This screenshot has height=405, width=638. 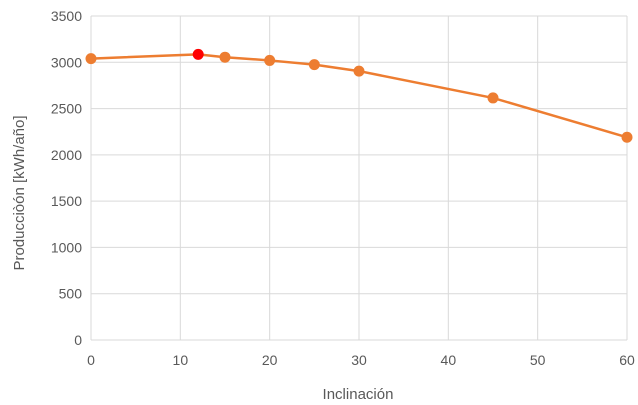 What do you see at coordinates (181, 360) in the screenshot?
I see `x-tick-label: 10` at bounding box center [181, 360].